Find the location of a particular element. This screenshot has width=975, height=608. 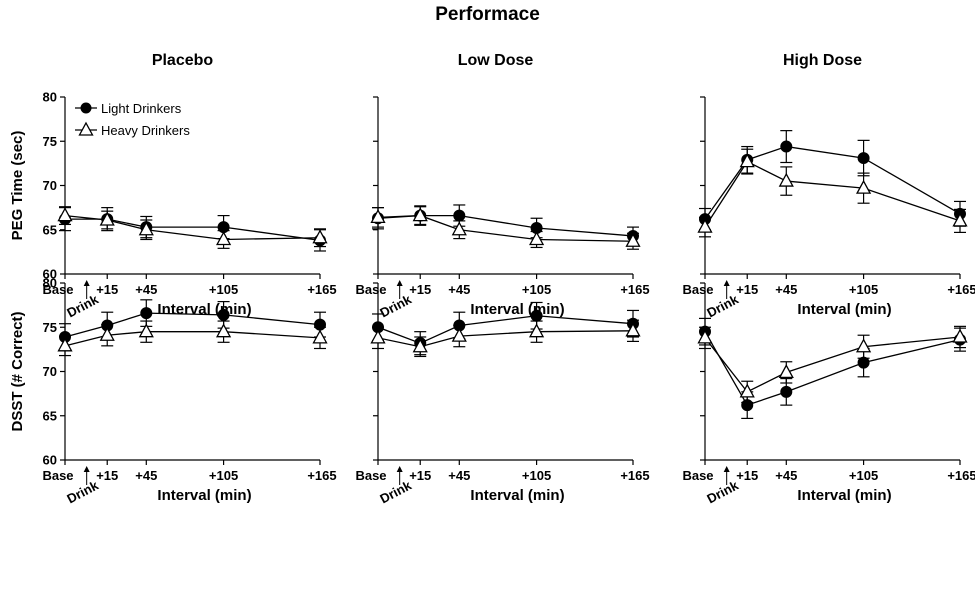

y-axis-label: PEG Time (sec) is located at coordinates (17, 186).